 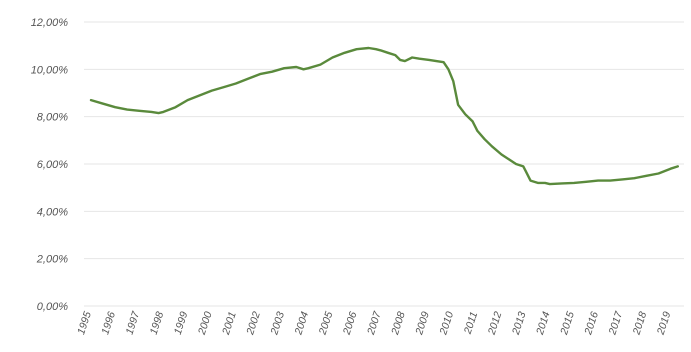 I want to click on x-tick-label: 2007, so click(x=374, y=323).